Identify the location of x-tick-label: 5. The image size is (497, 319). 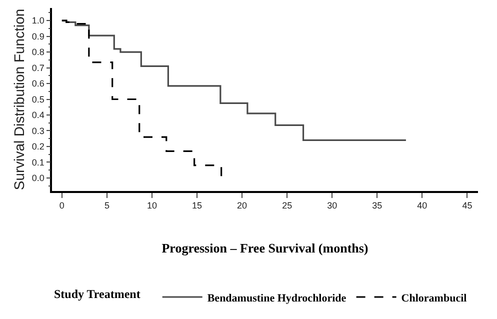
(107, 205).